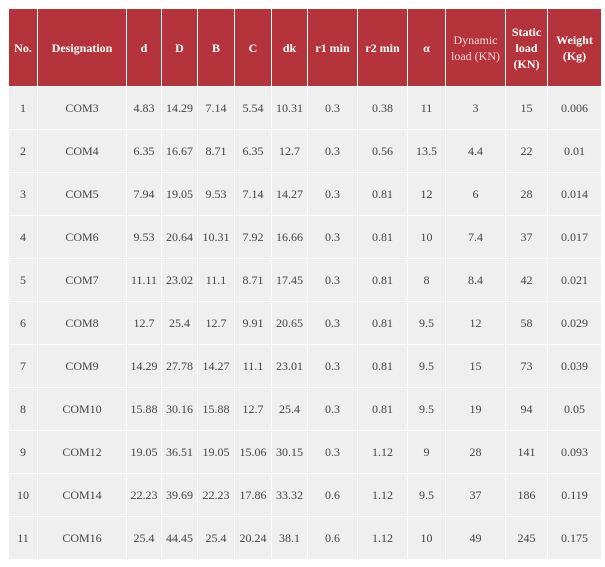 The height and width of the screenshot is (567, 605). I want to click on table-cell: 19, so click(475, 409).